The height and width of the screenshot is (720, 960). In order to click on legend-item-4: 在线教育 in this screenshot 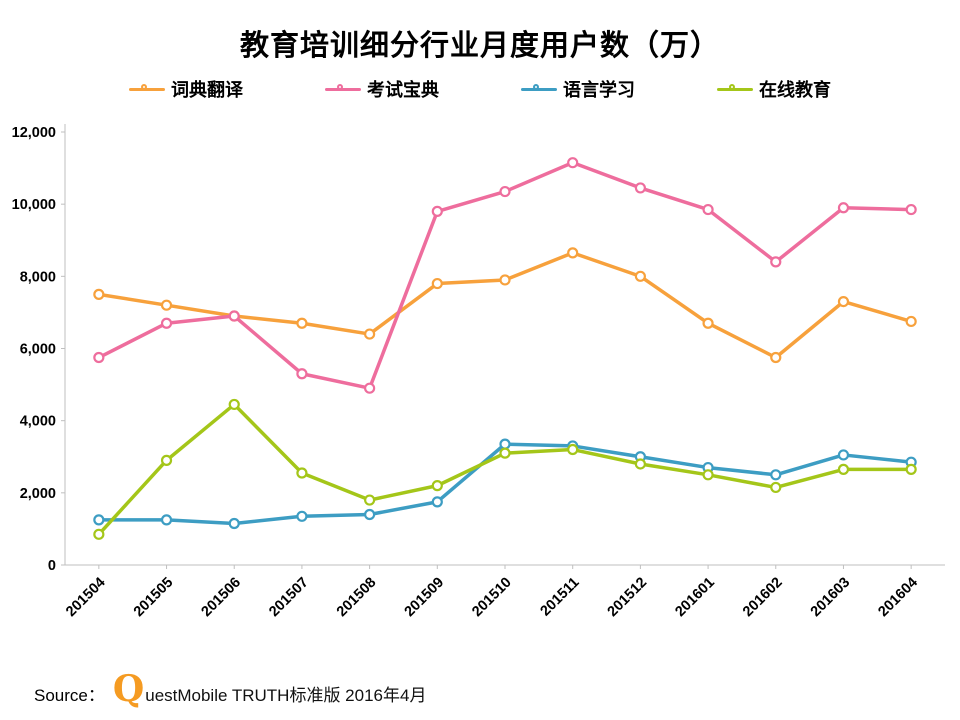, I will do `click(774, 89)`.